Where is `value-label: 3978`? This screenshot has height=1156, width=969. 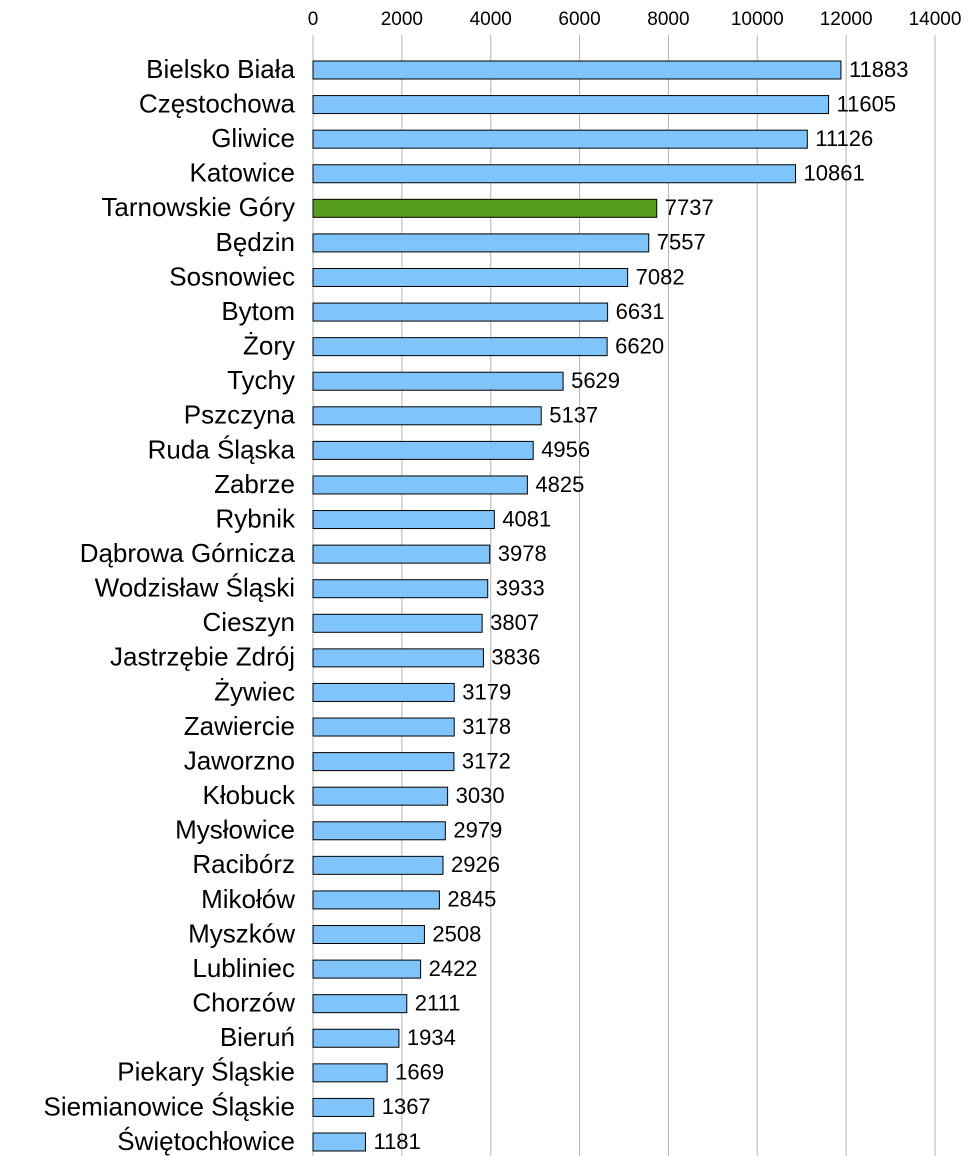 value-label: 3978 is located at coordinates (522, 553).